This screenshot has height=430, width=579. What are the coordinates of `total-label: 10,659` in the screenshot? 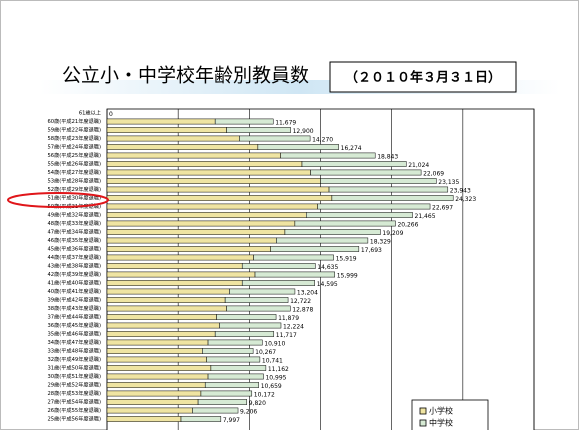 It's located at (271, 386).